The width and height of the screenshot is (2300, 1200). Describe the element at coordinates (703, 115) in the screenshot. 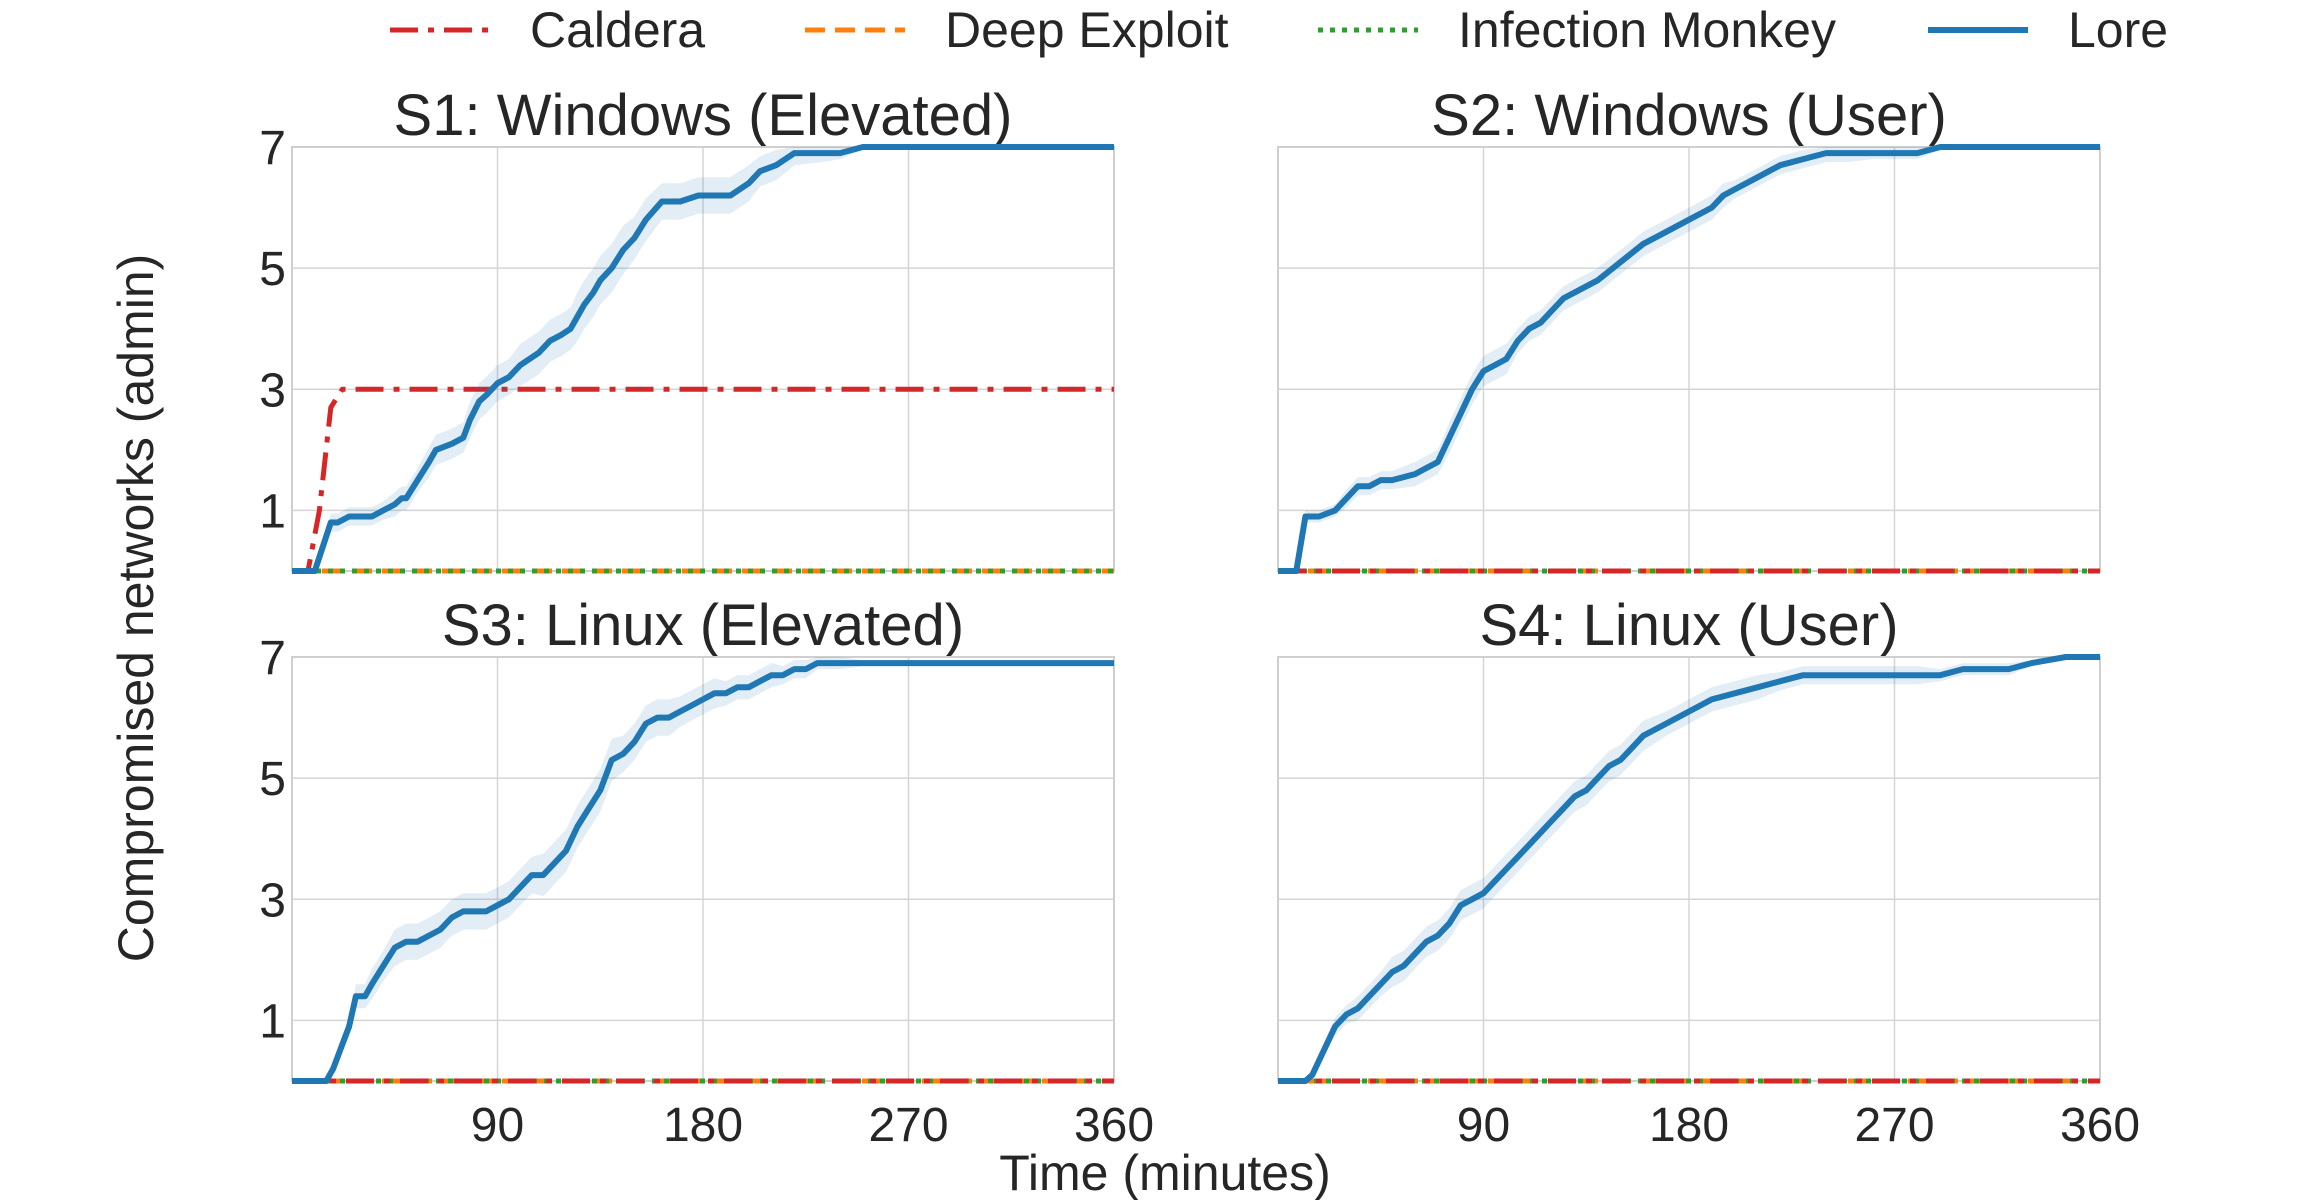

I see `panel-title: S1: Windows (Elevated)` at that location.